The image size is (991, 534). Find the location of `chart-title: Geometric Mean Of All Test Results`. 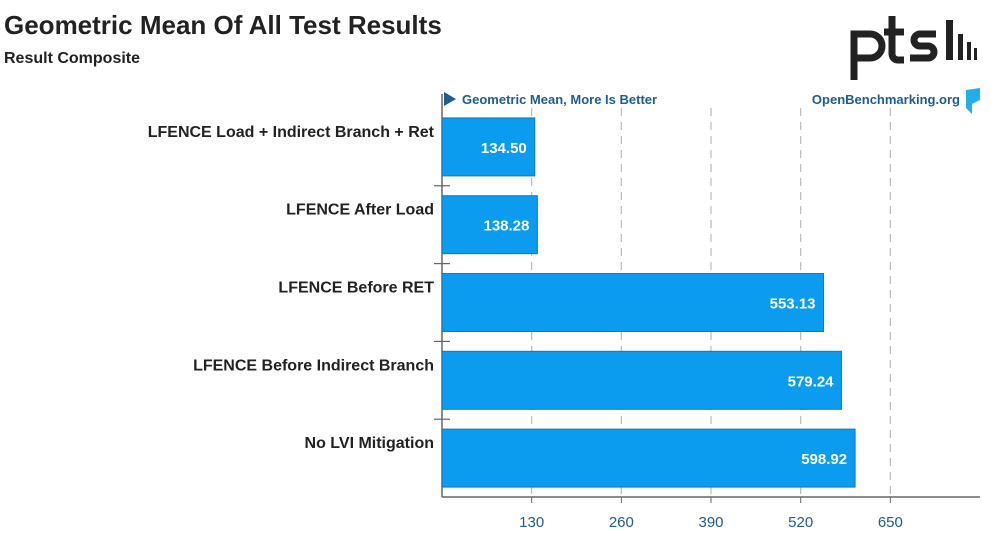

chart-title: Geometric Mean Of All Test Results is located at coordinates (223, 25).